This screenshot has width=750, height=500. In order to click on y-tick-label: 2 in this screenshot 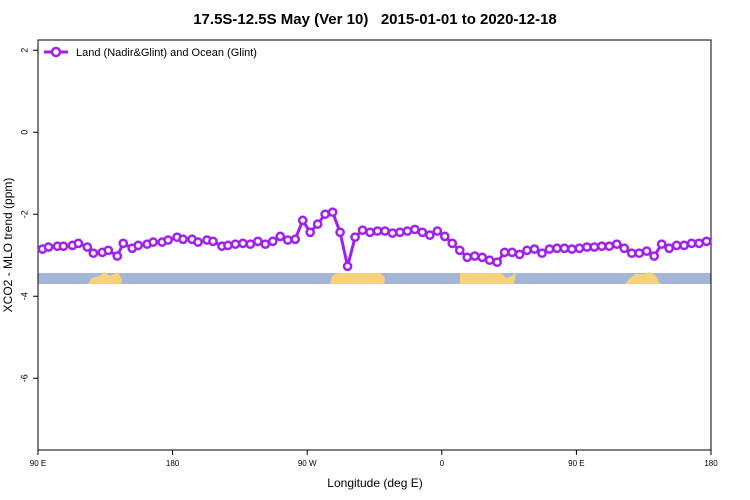, I will do `click(24, 50)`.